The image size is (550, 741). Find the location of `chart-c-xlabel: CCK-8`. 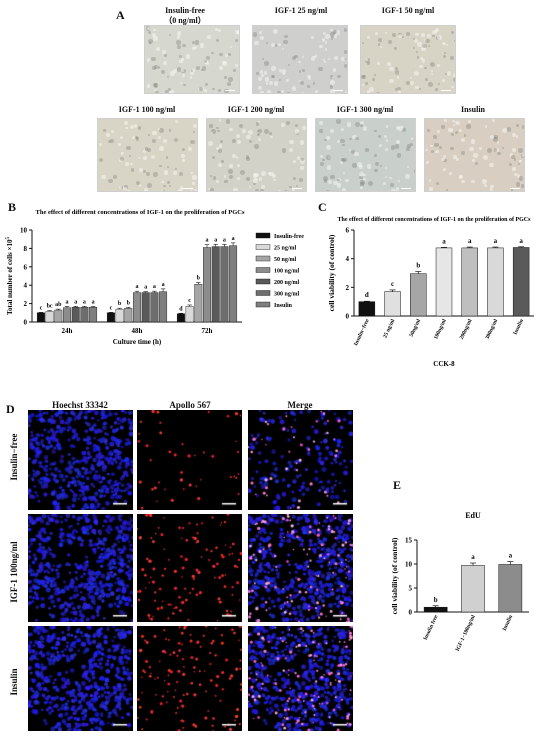

chart-c-xlabel: CCK-8 is located at coordinates (444, 364).